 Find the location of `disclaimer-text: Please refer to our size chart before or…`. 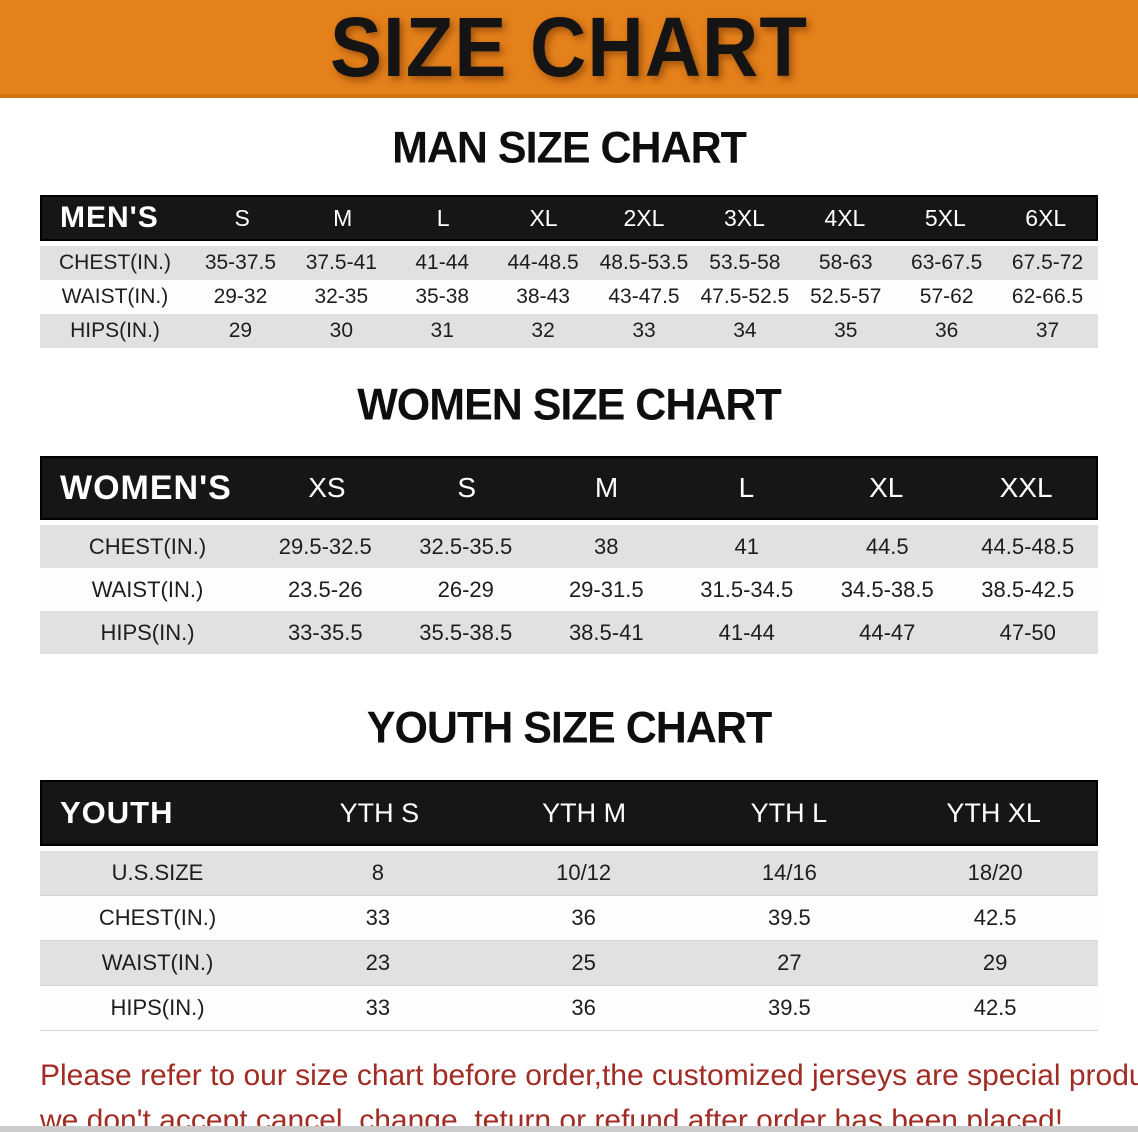

disclaimer-text: Please refer to our size chart before or… is located at coordinates (589, 1092).